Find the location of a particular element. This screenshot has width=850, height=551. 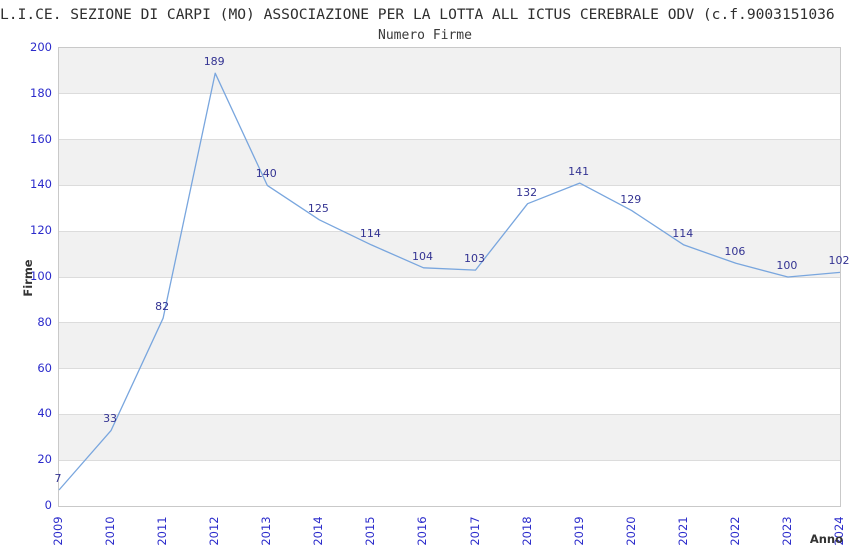

x-tick-label: 2013 is located at coordinates (266, 531).